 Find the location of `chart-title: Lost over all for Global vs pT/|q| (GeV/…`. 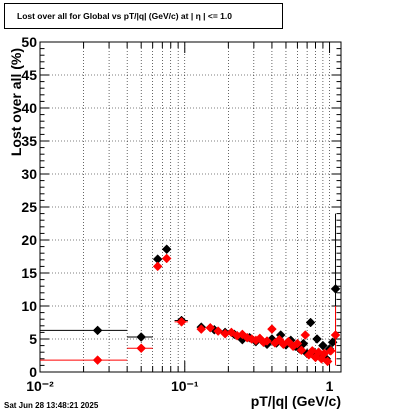

chart-title: Lost over all for Global vs pT/|q| (GeV/… is located at coordinates (143, 16).